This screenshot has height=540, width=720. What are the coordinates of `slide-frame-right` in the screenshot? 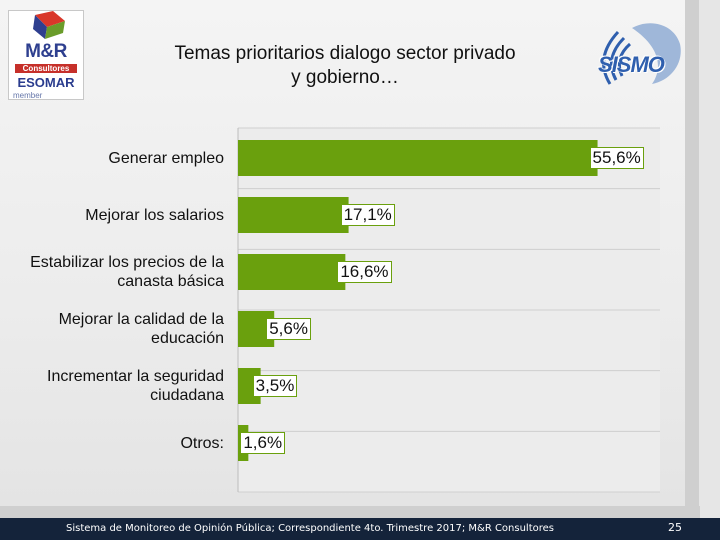 It's located at (692, 255).